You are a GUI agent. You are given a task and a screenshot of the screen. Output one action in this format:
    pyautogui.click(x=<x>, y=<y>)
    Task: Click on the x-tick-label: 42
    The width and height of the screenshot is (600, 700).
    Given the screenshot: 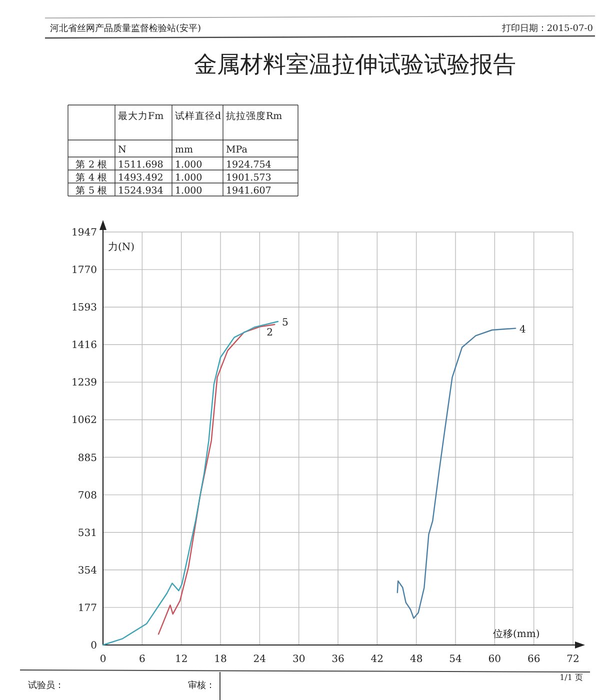 What is the action you would take?
    pyautogui.click(x=377, y=659)
    